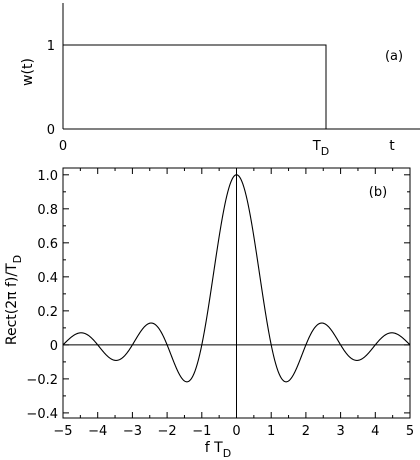  I want to click on y-tick-label: 0.2, so click(47, 312).